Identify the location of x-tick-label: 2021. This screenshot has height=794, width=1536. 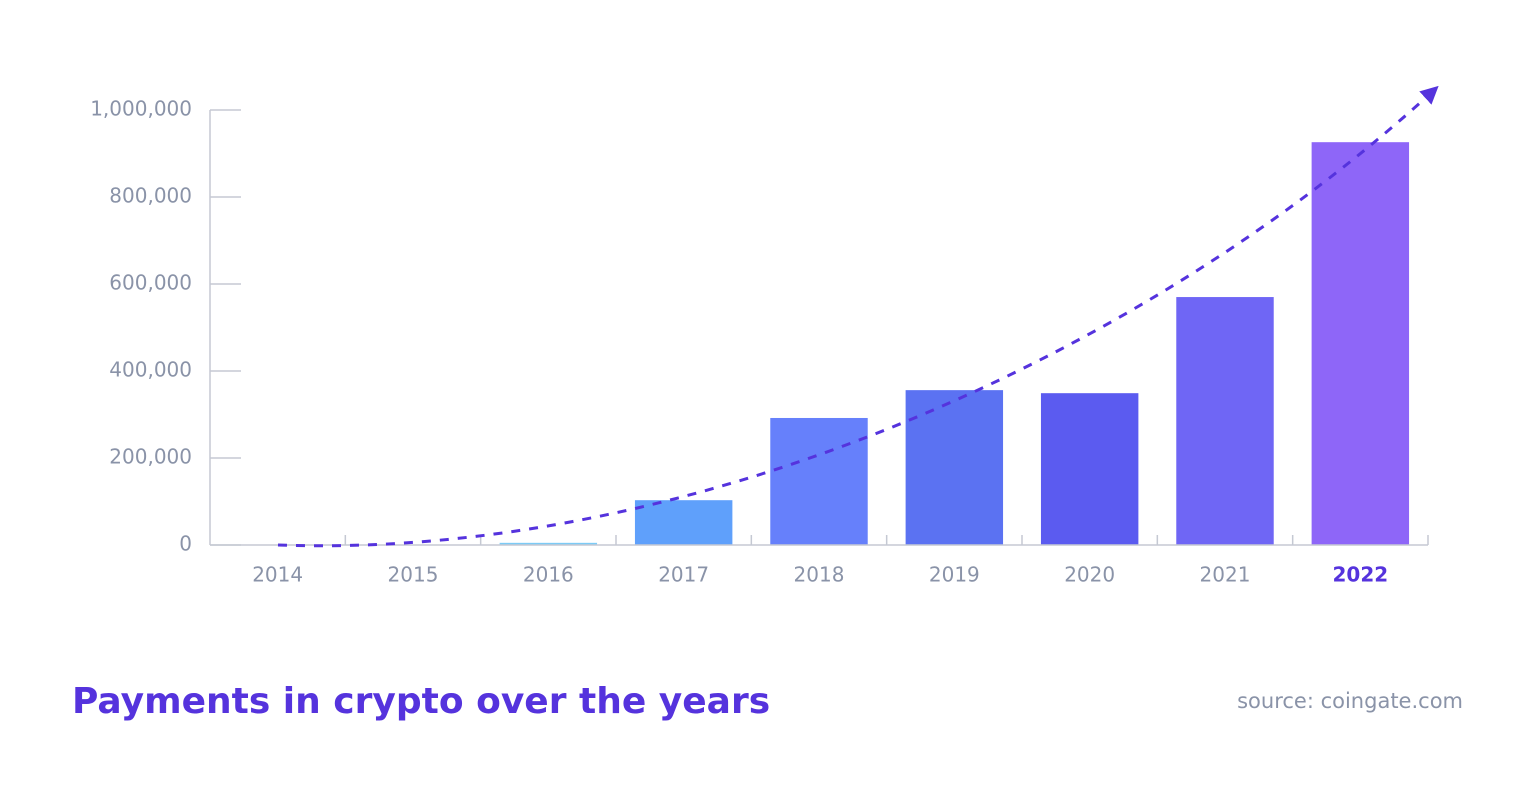
(1225, 575).